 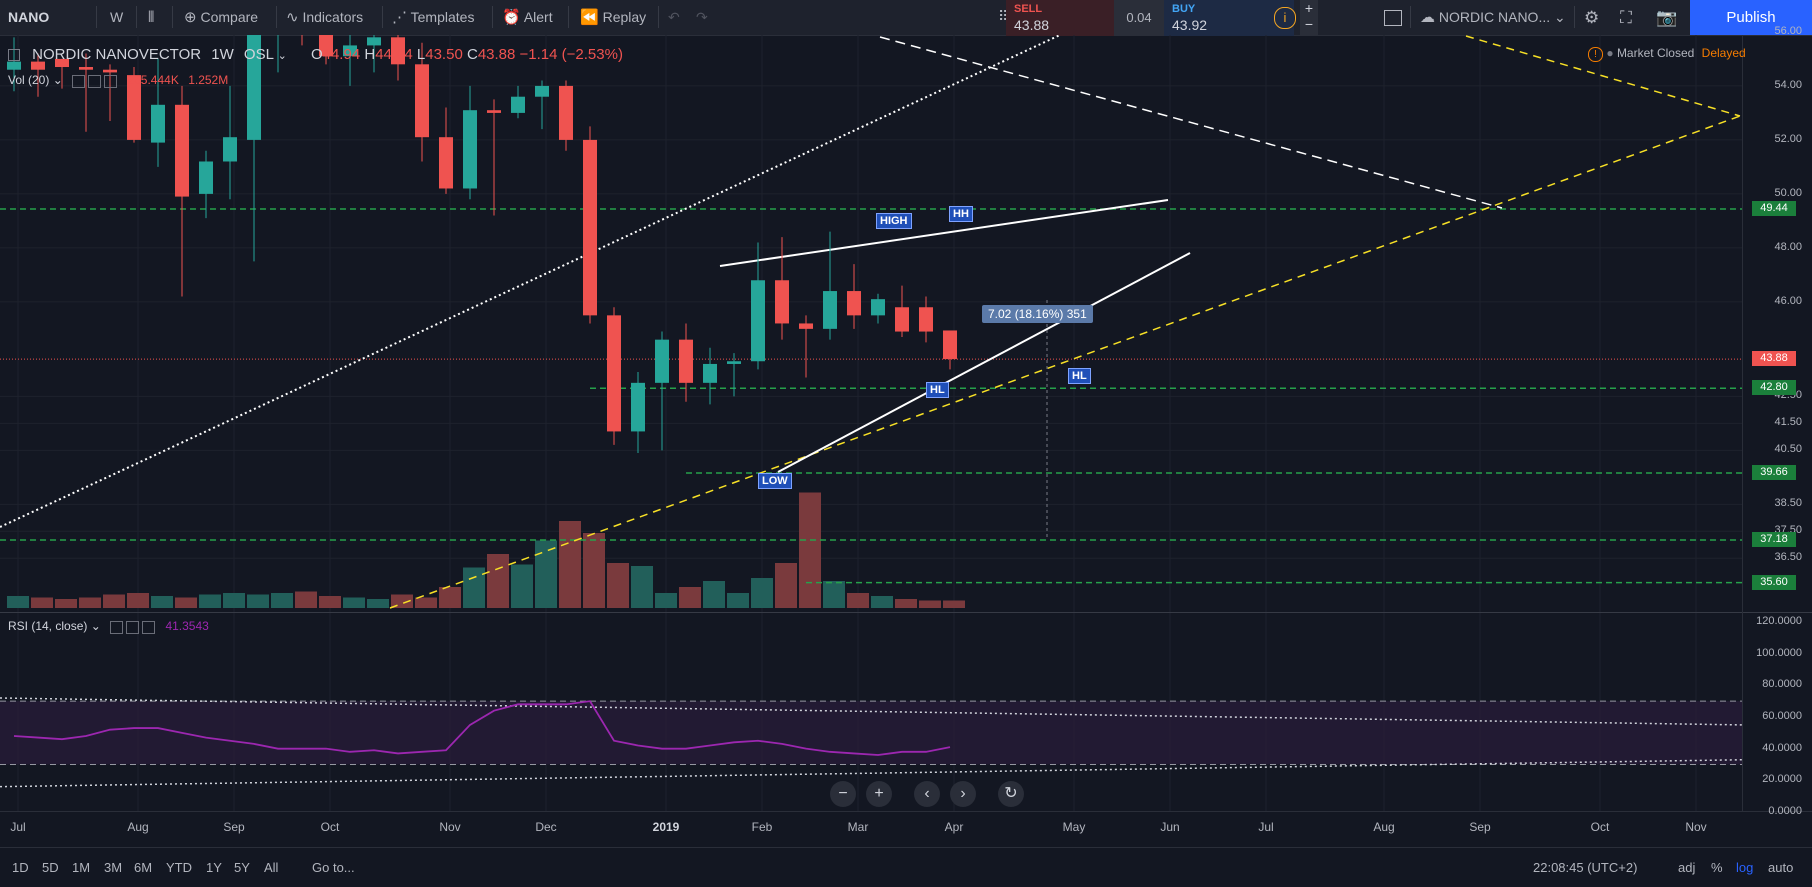 I want to click on chart-type-icon: ⫴, so click(x=151, y=17).